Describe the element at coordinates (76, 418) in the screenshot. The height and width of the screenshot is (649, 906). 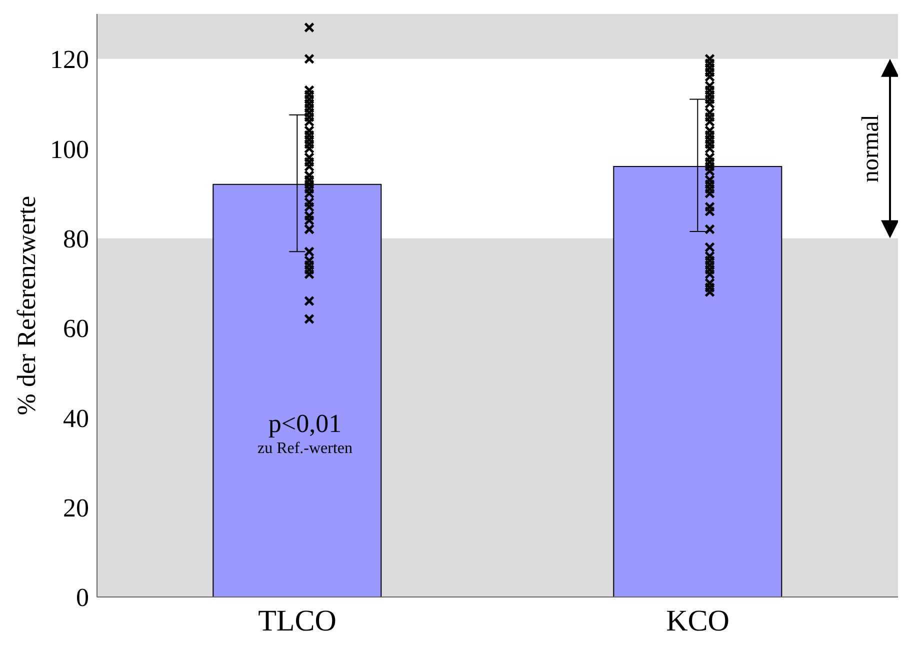
I see `y-tick-label: 40` at that location.